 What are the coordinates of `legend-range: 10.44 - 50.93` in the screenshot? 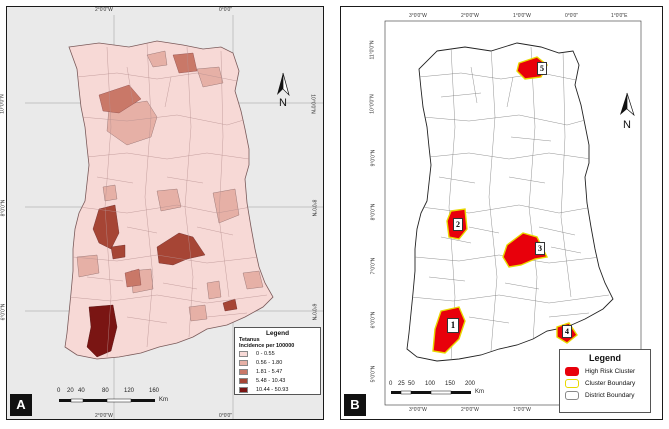 It's located at (272, 389).